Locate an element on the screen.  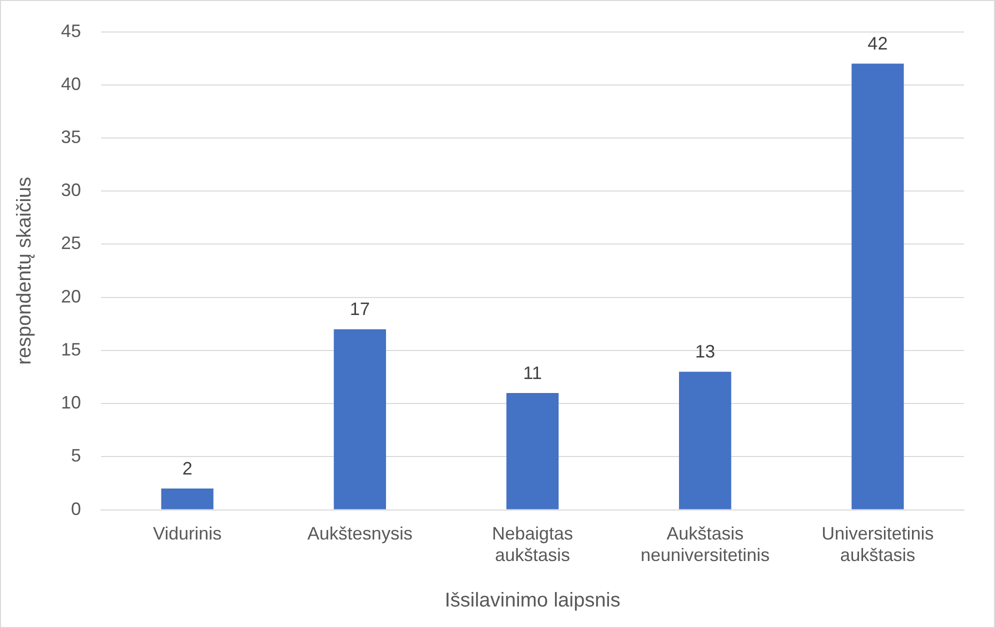
x-tick-label: Vidurinis is located at coordinates (187, 534).